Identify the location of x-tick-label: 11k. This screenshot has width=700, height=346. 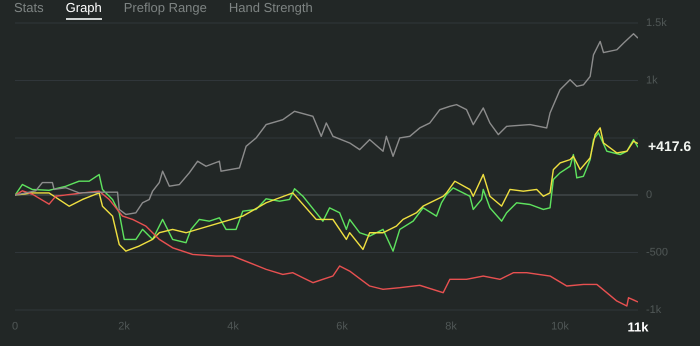
(639, 326).